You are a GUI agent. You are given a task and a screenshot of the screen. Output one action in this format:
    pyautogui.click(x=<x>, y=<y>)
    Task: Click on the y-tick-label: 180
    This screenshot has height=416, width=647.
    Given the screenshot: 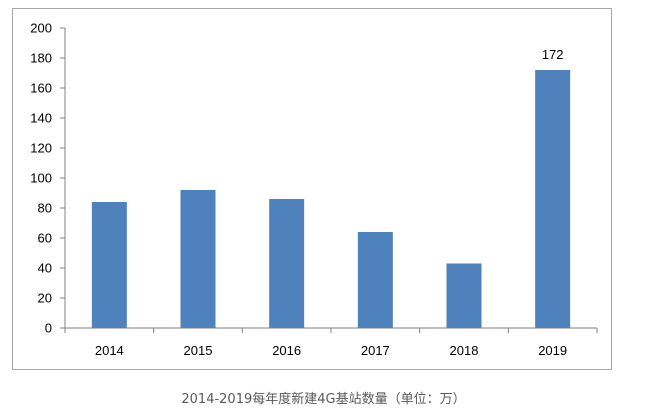 What is the action you would take?
    pyautogui.click(x=41, y=58)
    